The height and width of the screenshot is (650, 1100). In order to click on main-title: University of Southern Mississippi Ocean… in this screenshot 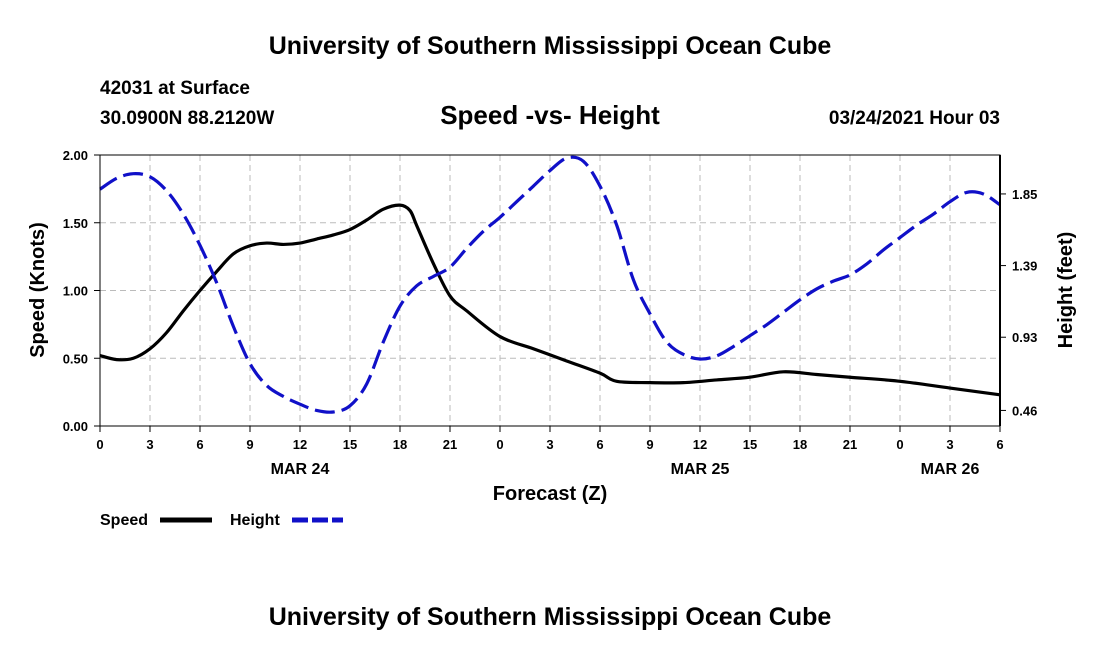, I will do `click(550, 46)`.